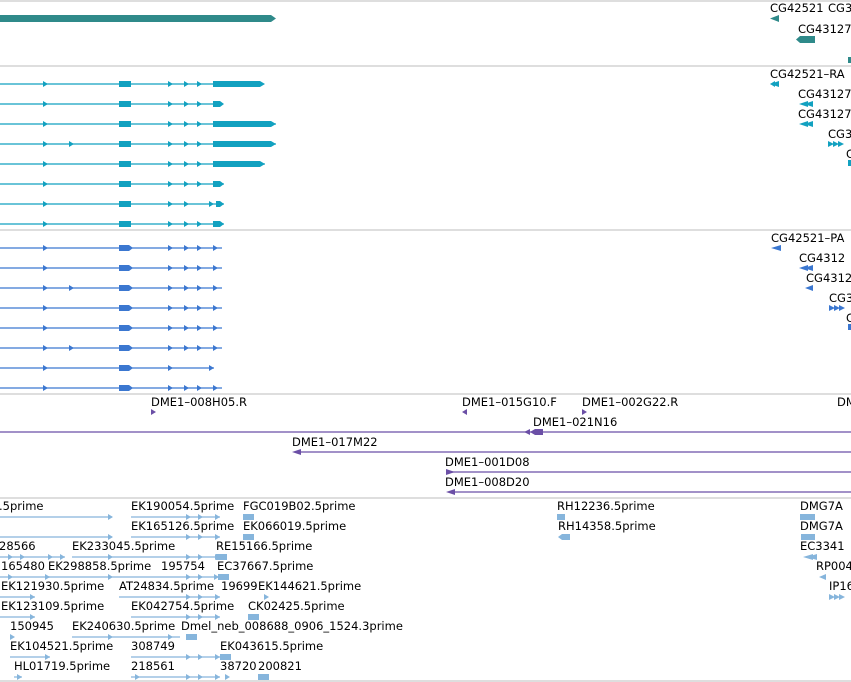 This screenshot has height=682, width=851. Describe the element at coordinates (299, 506) in the screenshot. I see `est-label: FGC019B02.5prime` at that location.